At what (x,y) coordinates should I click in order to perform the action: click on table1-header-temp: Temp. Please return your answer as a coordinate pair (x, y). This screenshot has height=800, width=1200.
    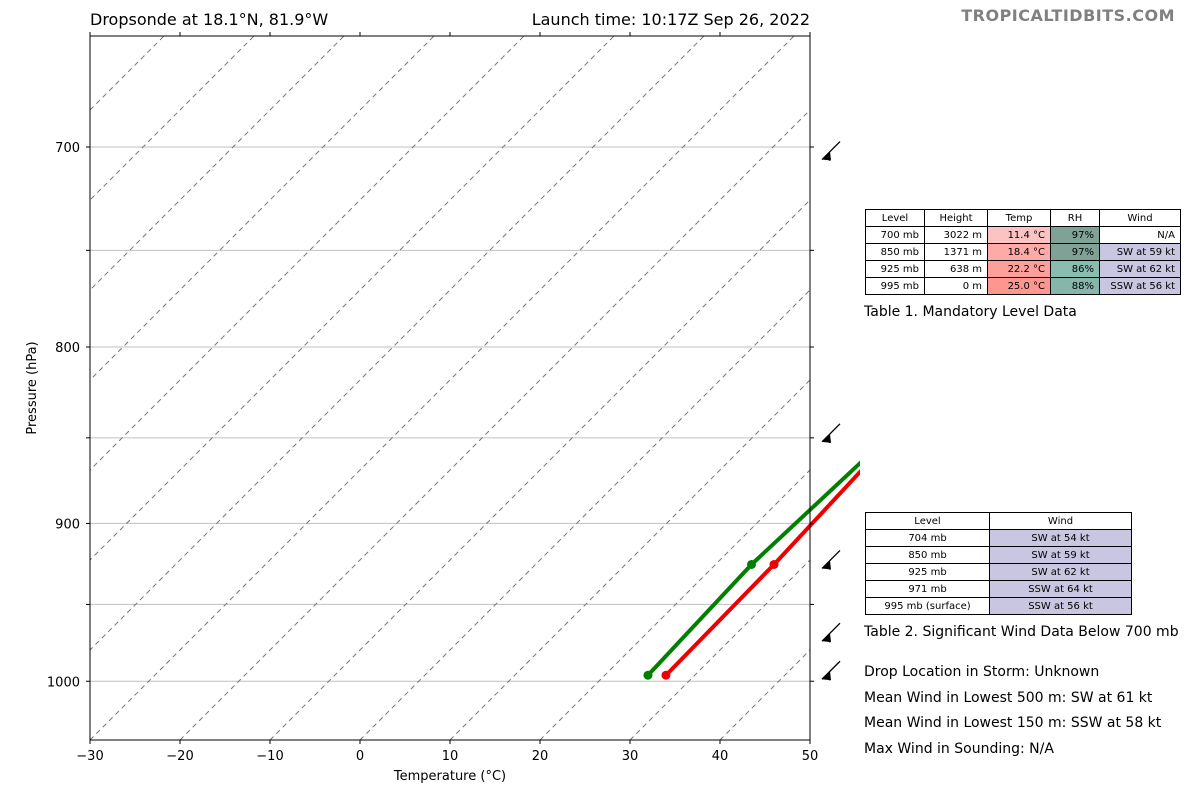
    Looking at the image, I should click on (1019, 218).